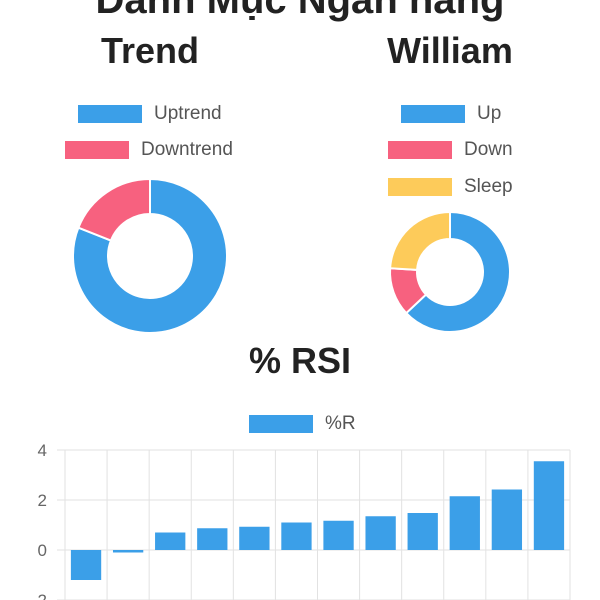 Image resolution: width=600 pixels, height=600 pixels. Describe the element at coordinates (420, 240) in the screenshot. I see `william-slice-sleep` at that location.